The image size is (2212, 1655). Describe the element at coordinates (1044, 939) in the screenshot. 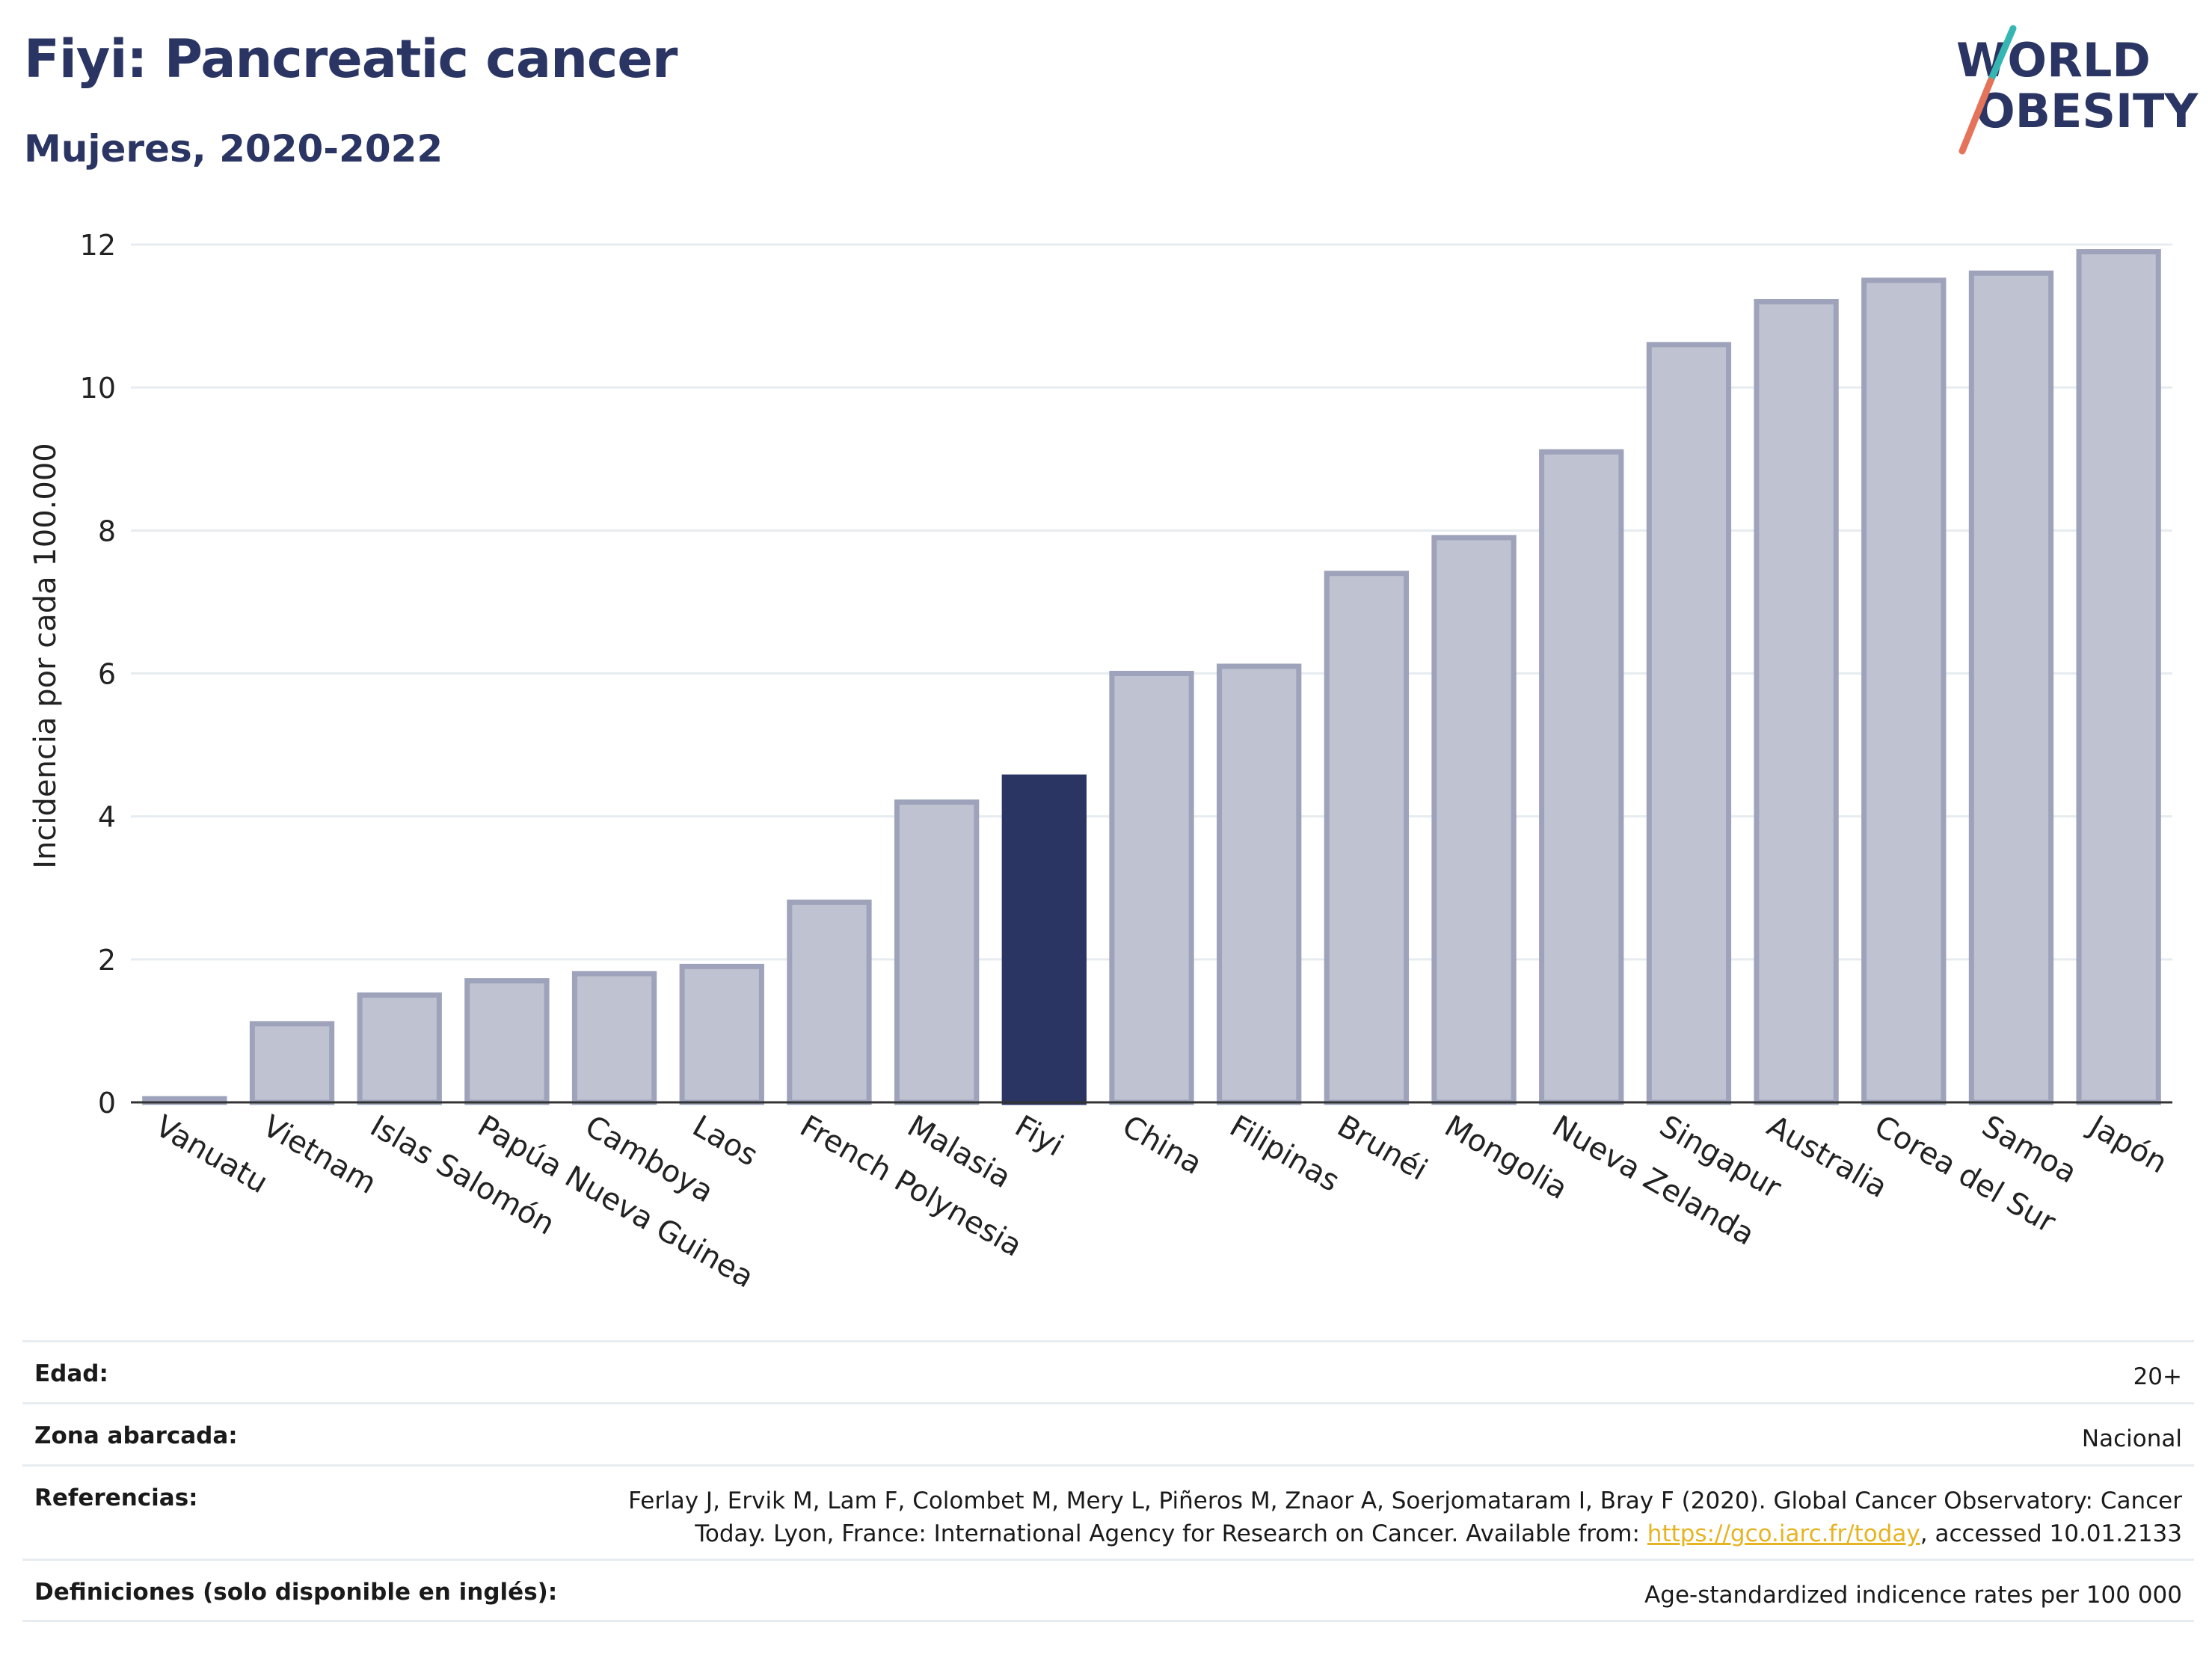

I see `bar-fiyi` at that location.